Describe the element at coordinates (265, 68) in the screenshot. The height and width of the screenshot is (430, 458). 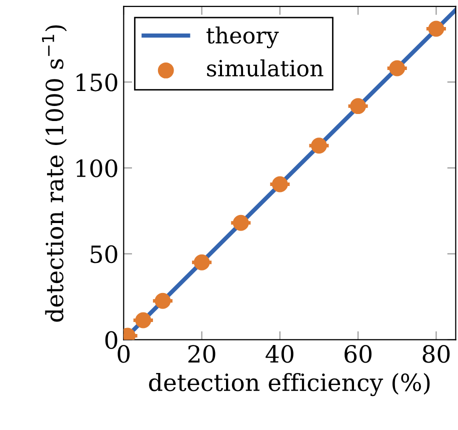
I see `legend-label: simulation` at that location.